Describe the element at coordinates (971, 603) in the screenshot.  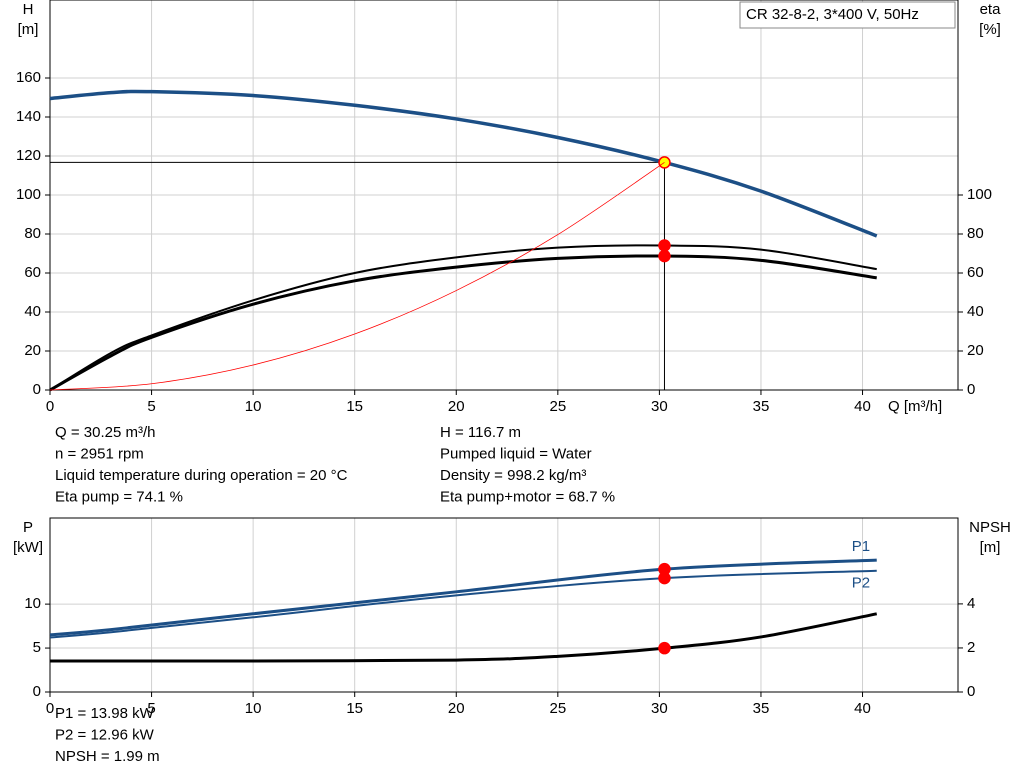
I see `y2-tick-label: 4` at that location.